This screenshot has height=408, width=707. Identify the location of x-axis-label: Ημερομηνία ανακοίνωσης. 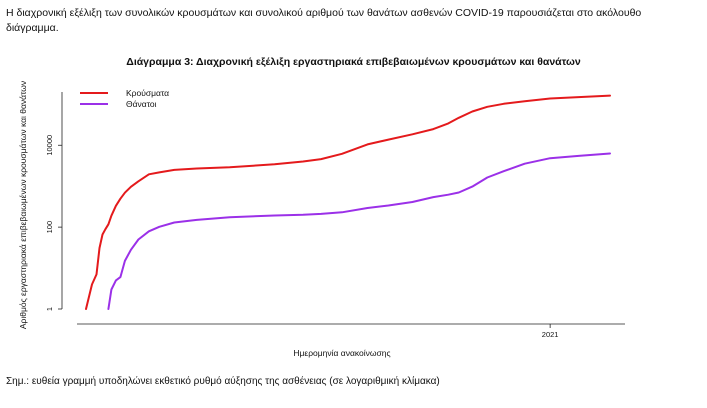
(341, 353).